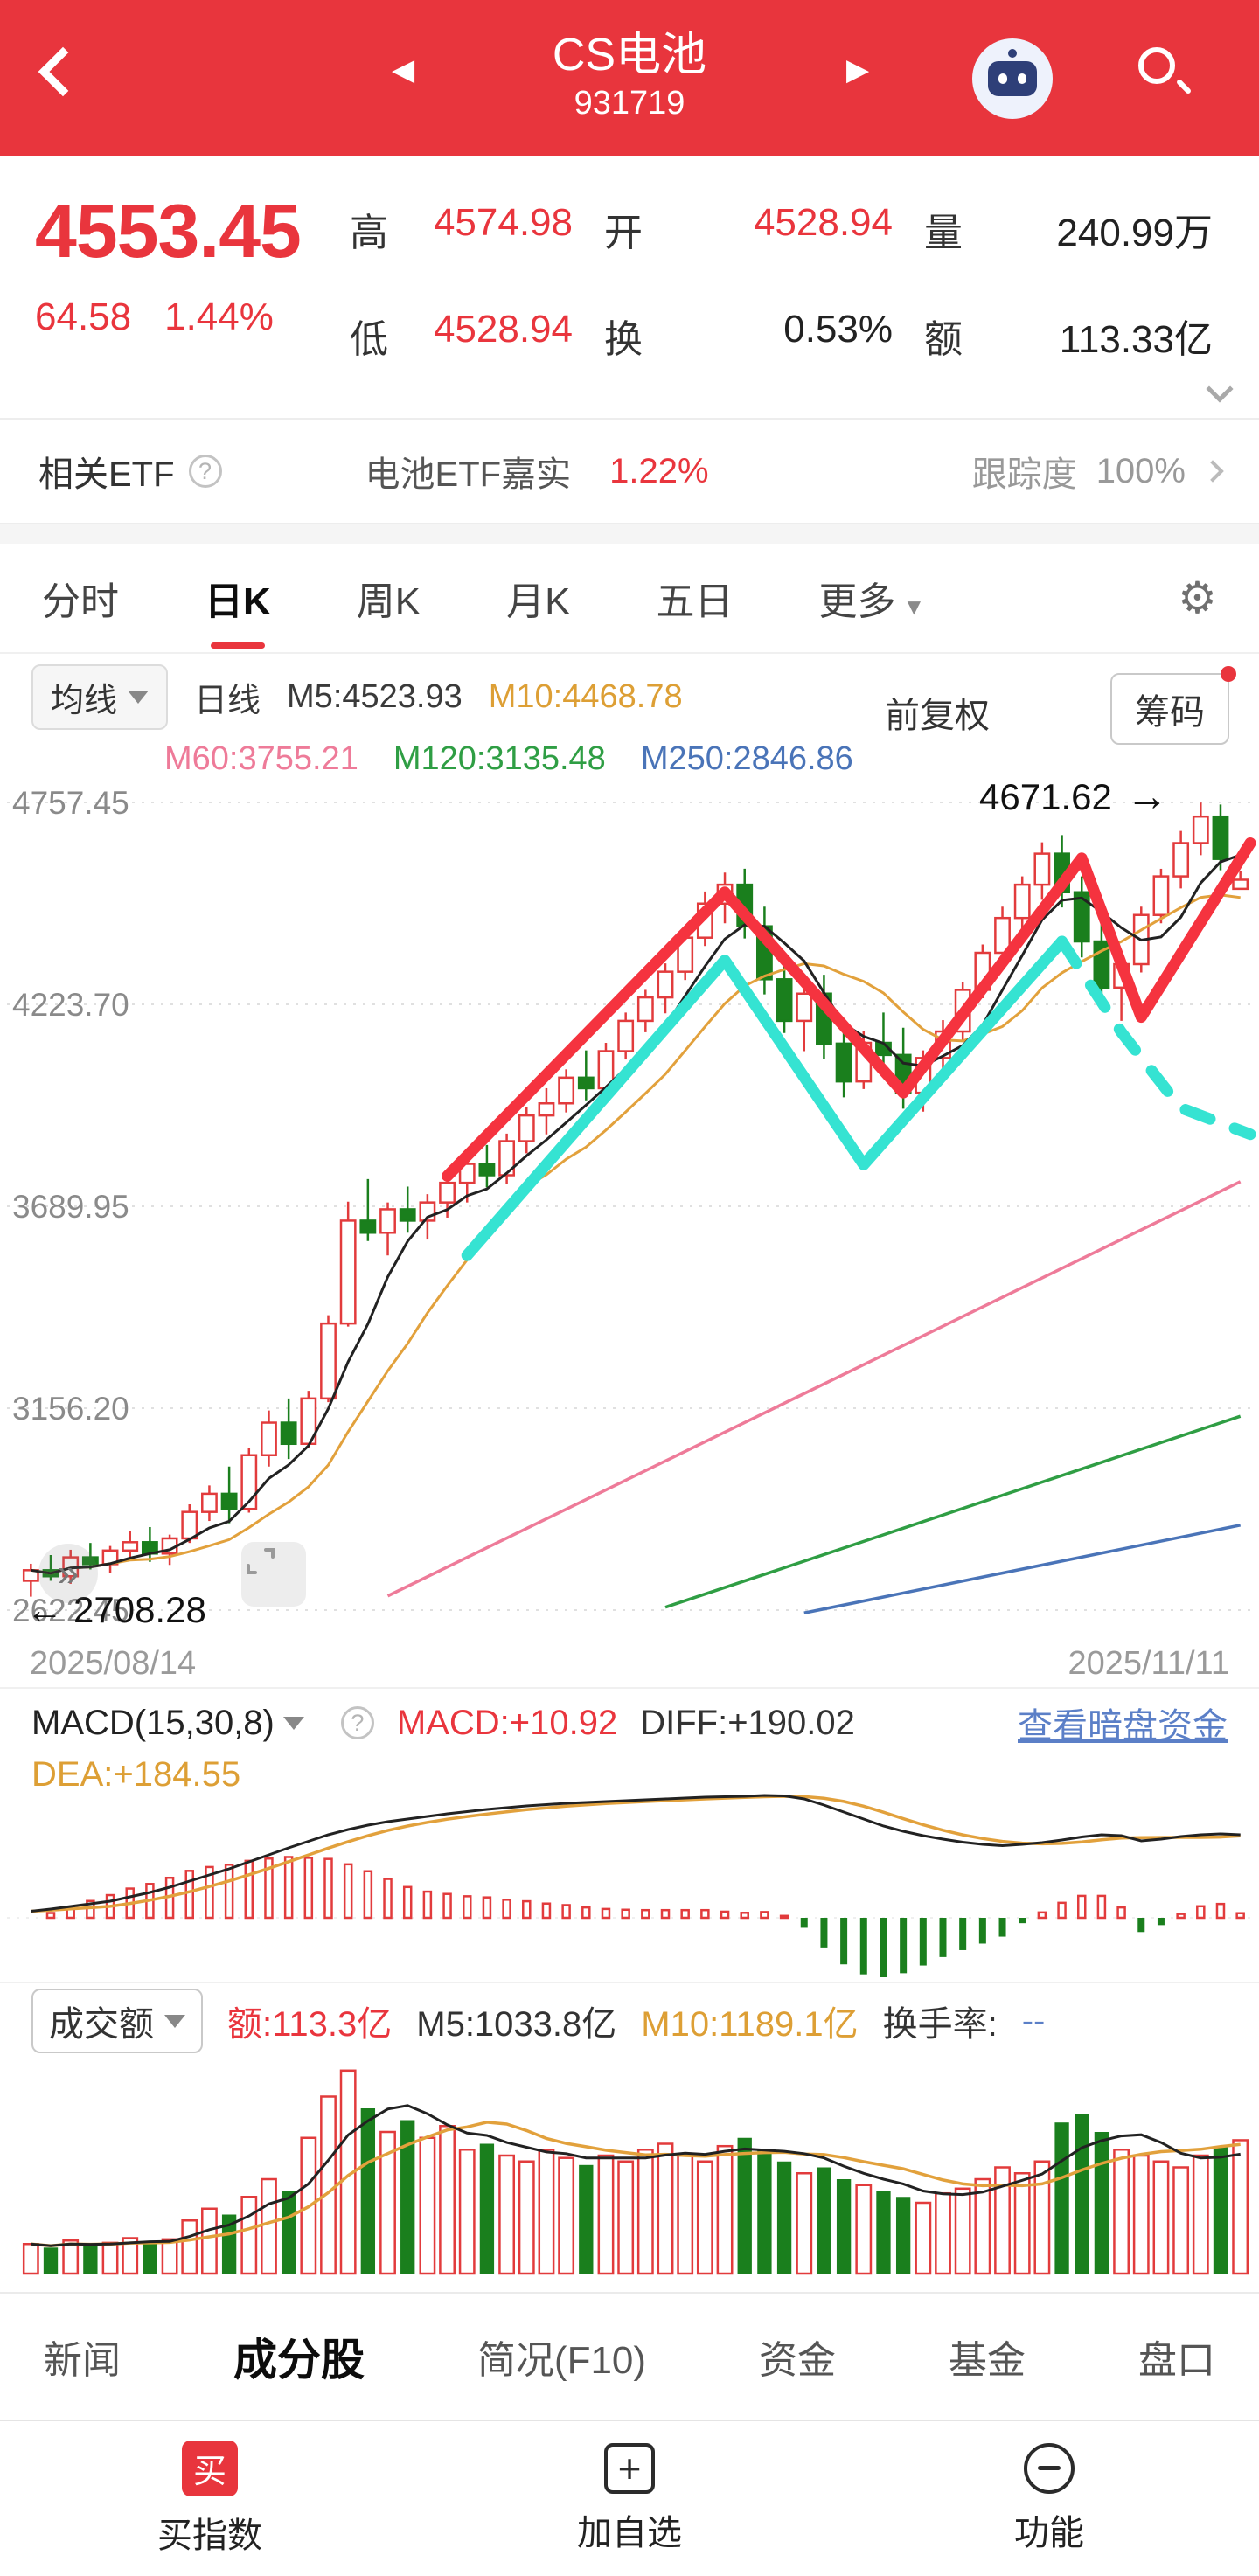 This screenshot has height=2576, width=1259. What do you see at coordinates (507, 1723) in the screenshot?
I see `macd-value: MACD:+10.92` at bounding box center [507, 1723].